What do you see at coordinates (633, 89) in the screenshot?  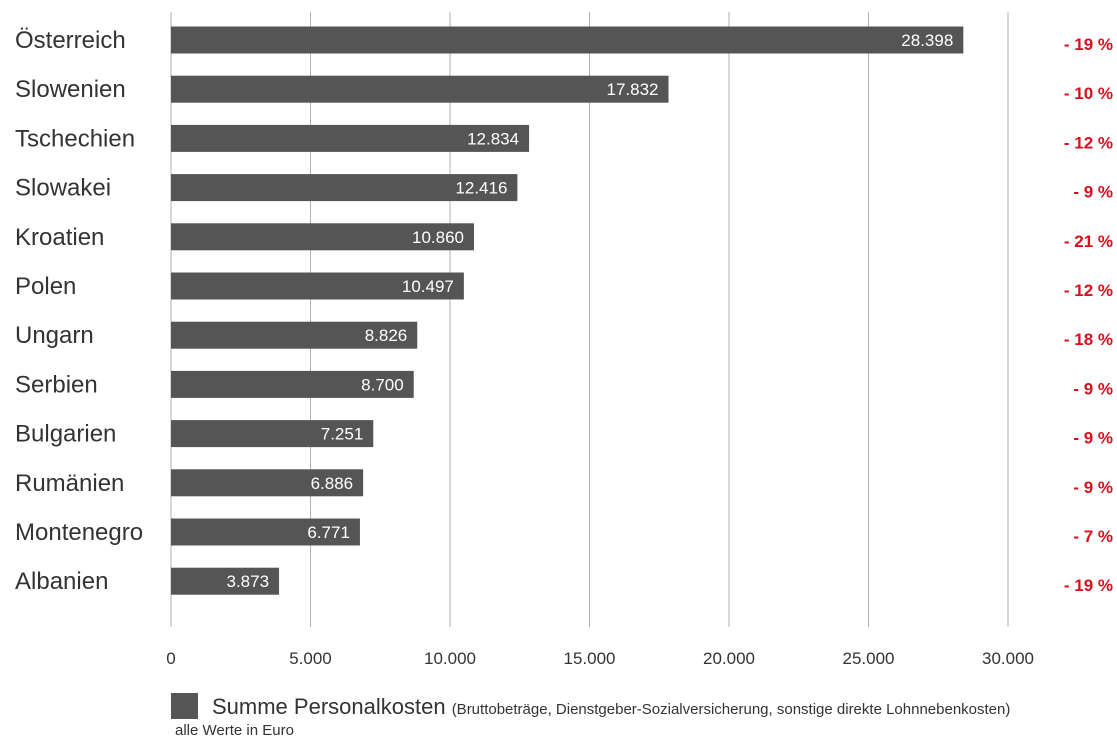 I see `value-label: 17.832` at bounding box center [633, 89].